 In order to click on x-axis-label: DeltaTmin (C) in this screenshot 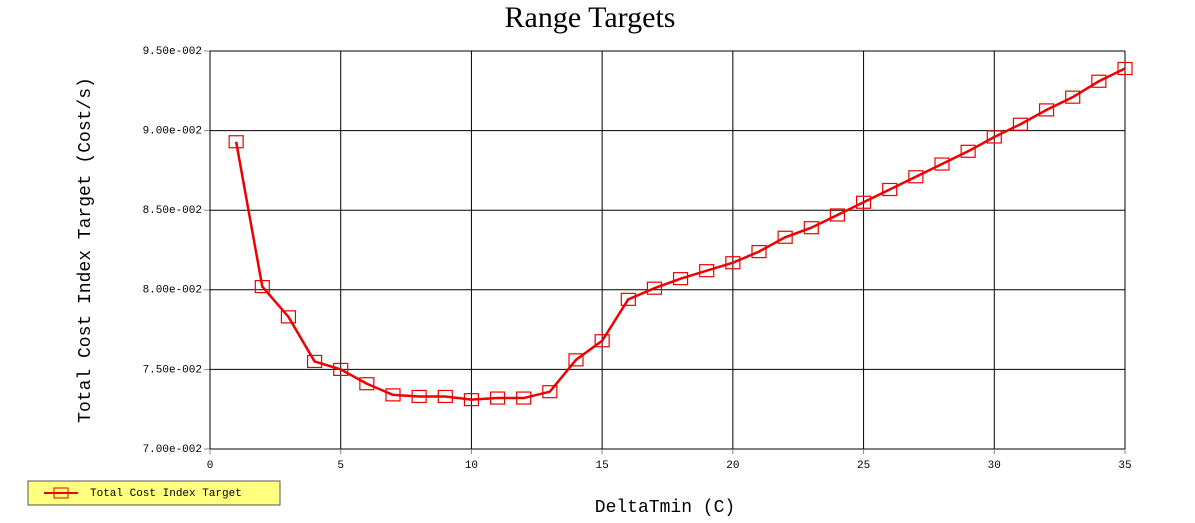, I will do `click(665, 508)`.